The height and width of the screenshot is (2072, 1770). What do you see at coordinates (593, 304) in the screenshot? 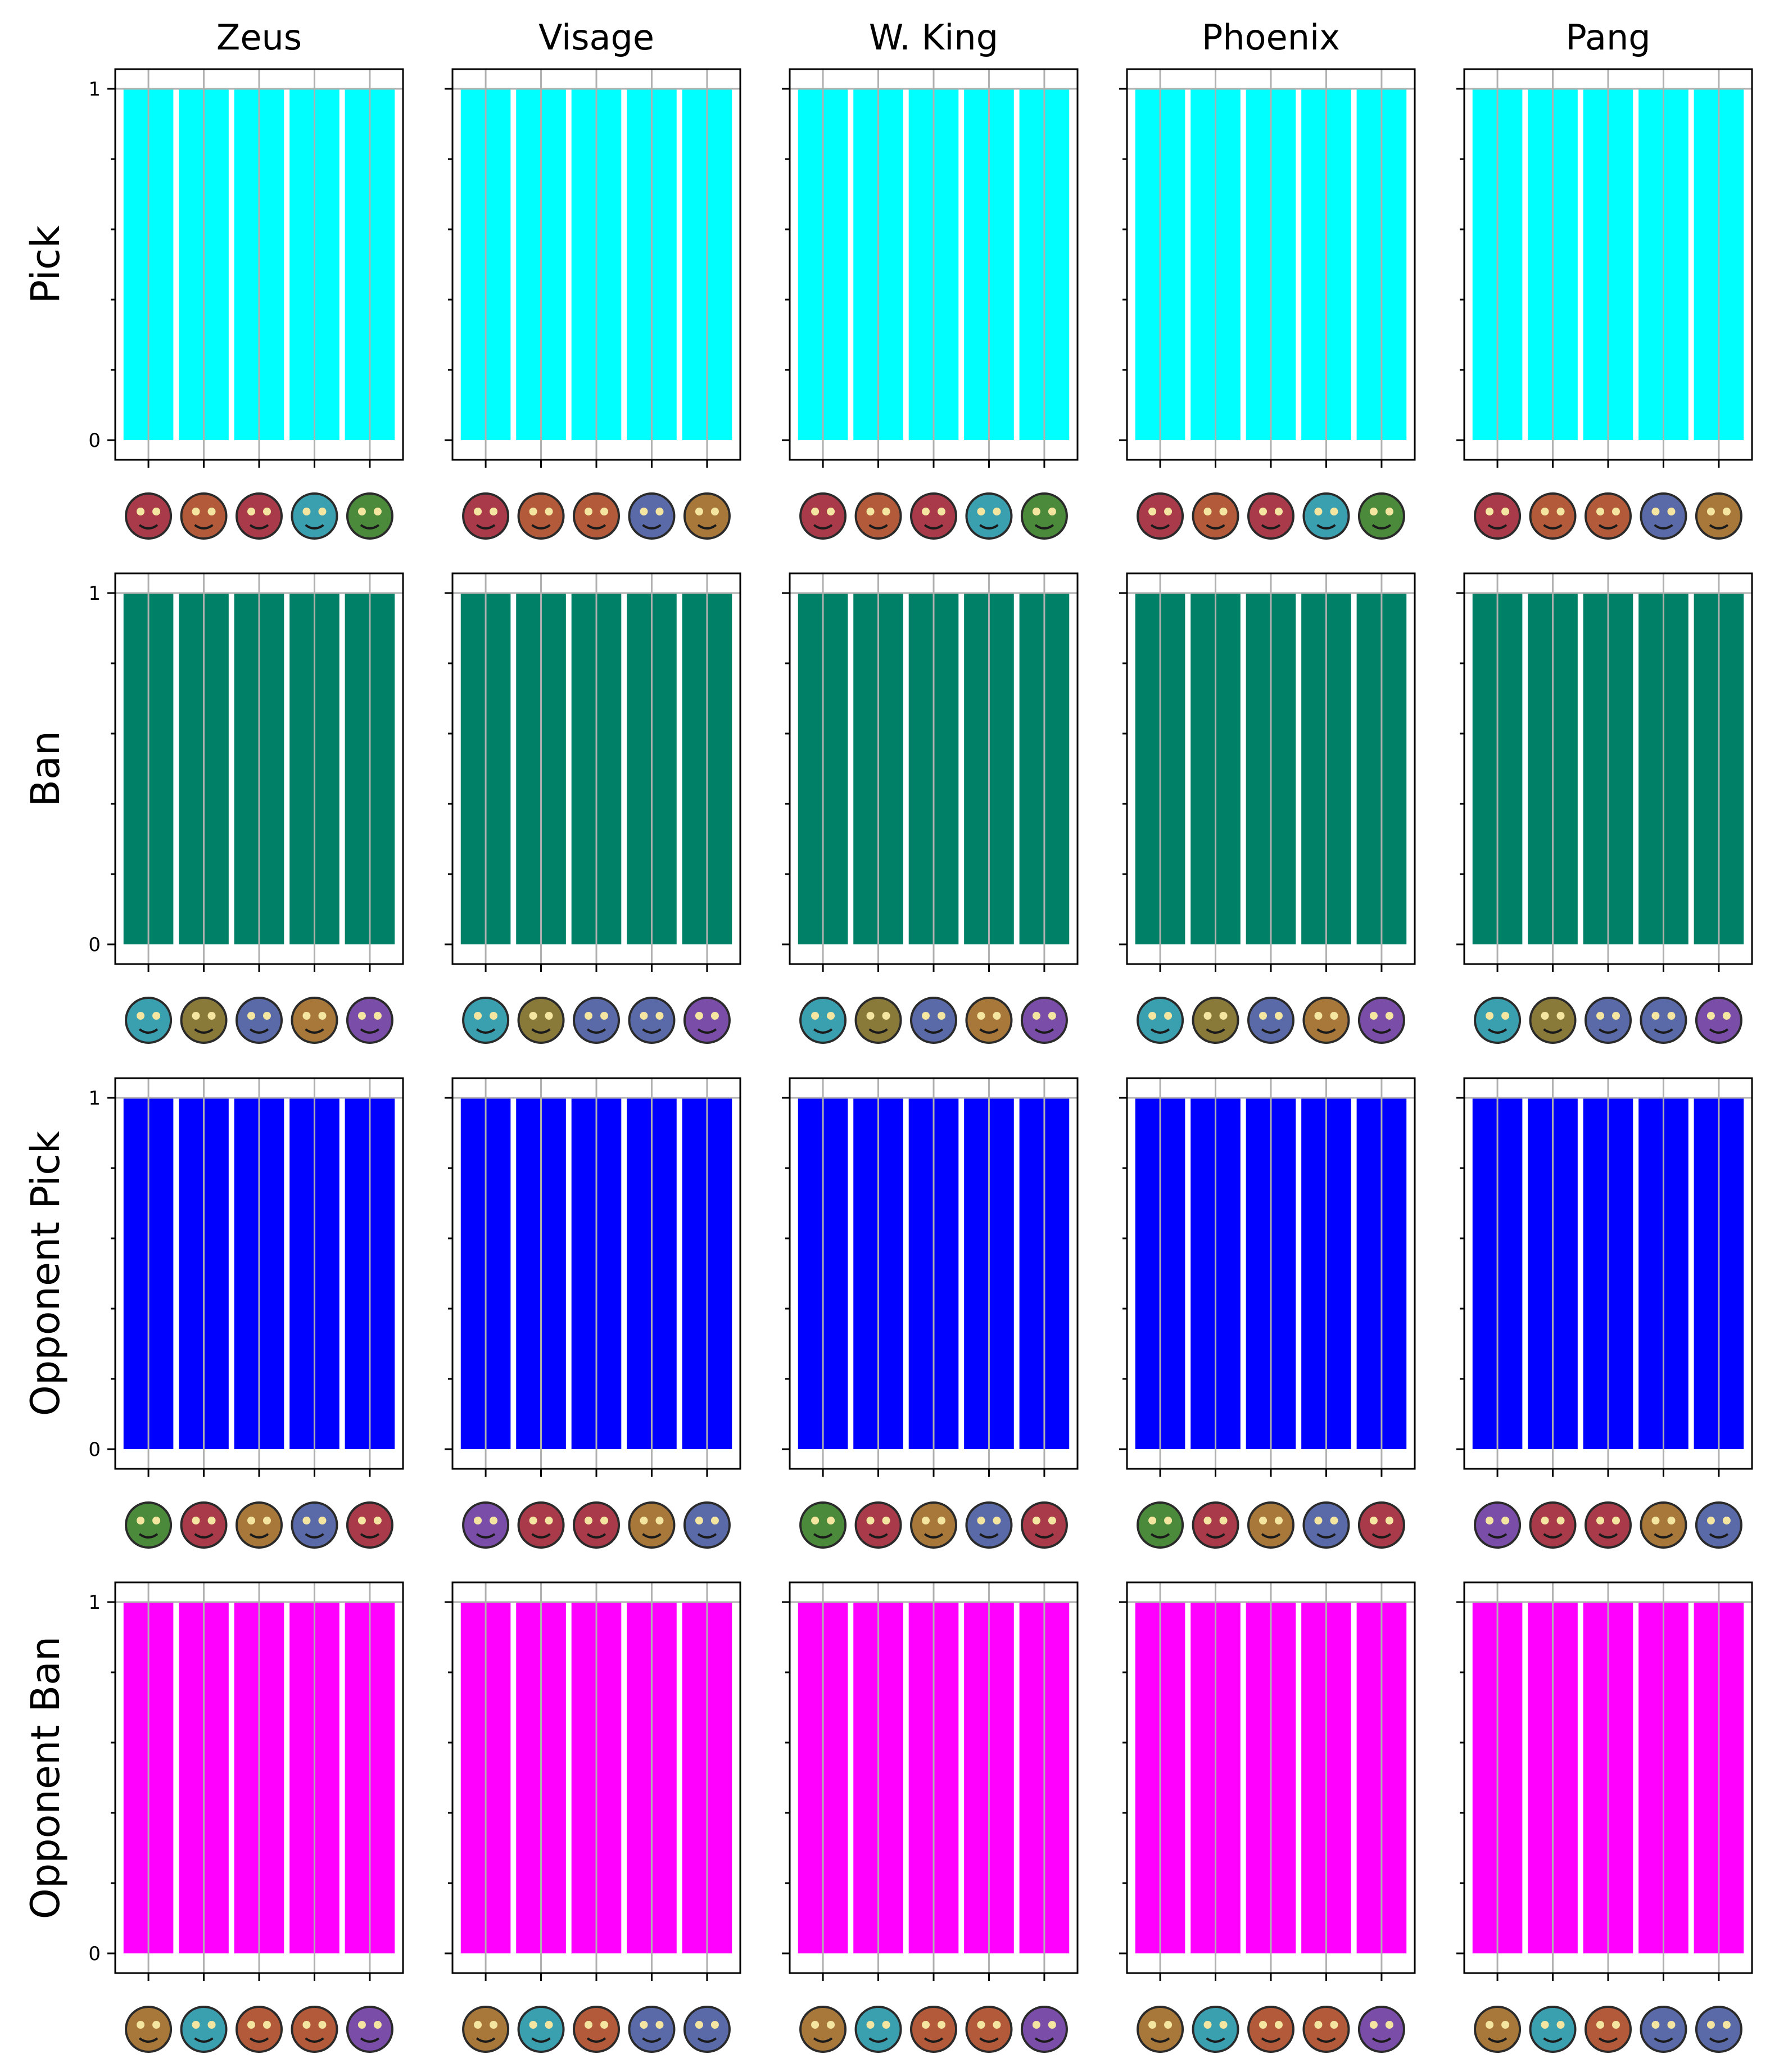
I see `subplot-pick-visage` at bounding box center [593, 304].